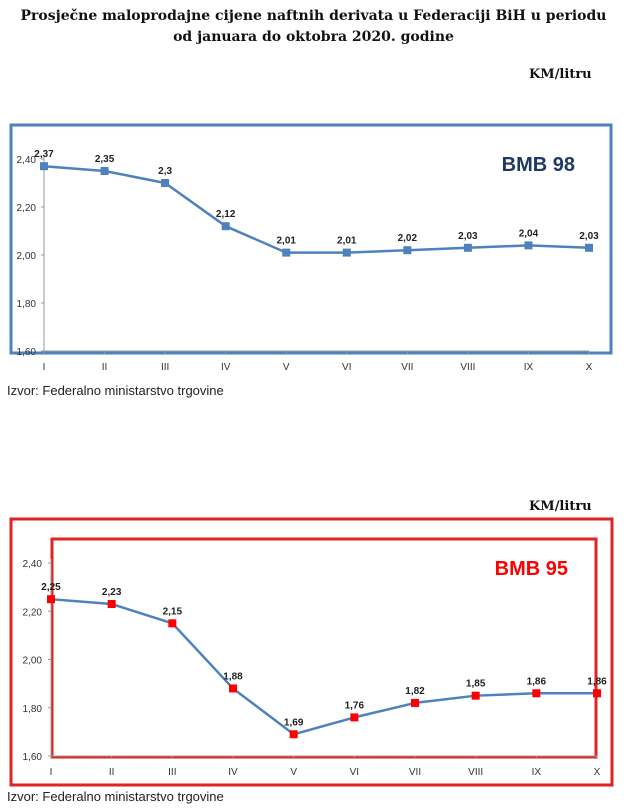  What do you see at coordinates (165, 171) in the screenshot?
I see `data-label: 2,3` at bounding box center [165, 171].